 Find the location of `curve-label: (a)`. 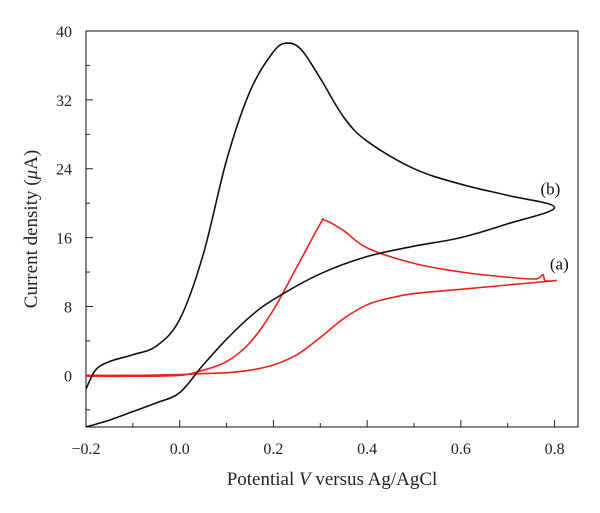

curve-label: (a) is located at coordinates (559, 263).